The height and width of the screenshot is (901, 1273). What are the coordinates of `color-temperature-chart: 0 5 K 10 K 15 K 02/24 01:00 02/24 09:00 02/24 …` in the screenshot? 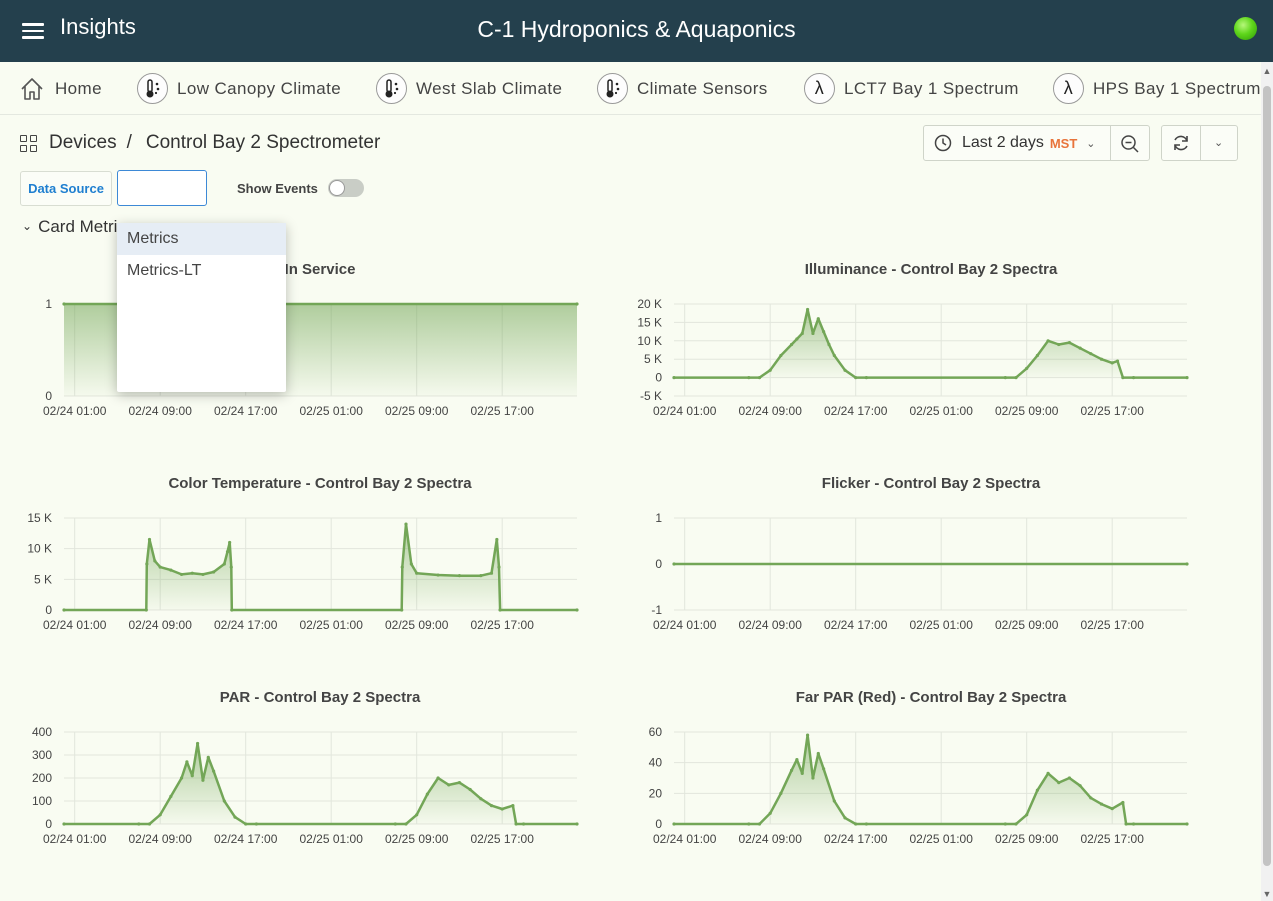 It's located at (305, 571).